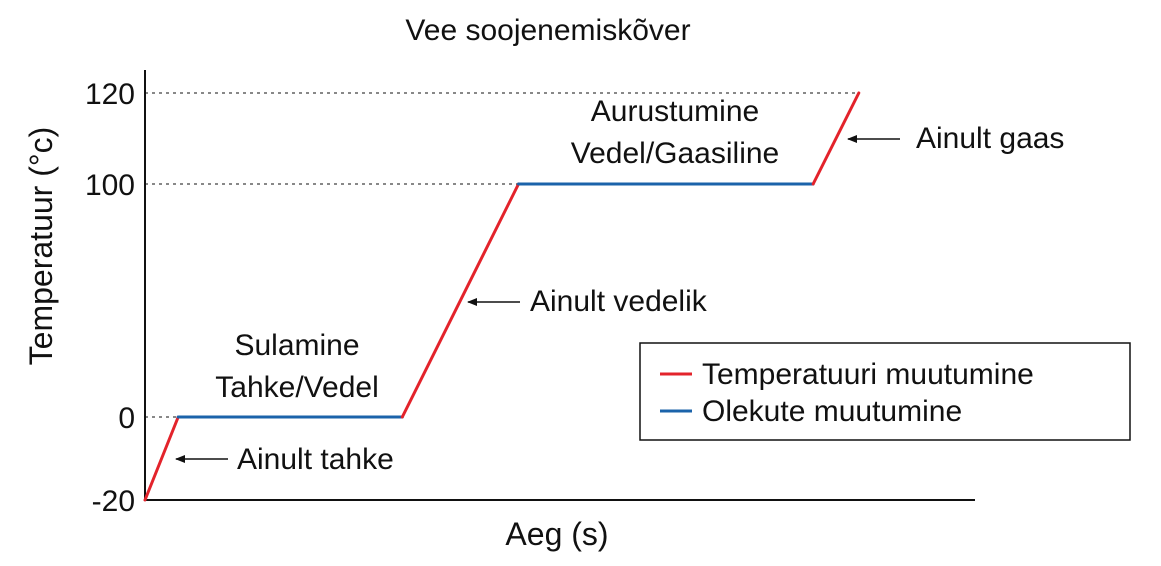 The height and width of the screenshot is (566, 1161). I want to click on y-axis-label: Temperatuur (°c), so click(41, 246).